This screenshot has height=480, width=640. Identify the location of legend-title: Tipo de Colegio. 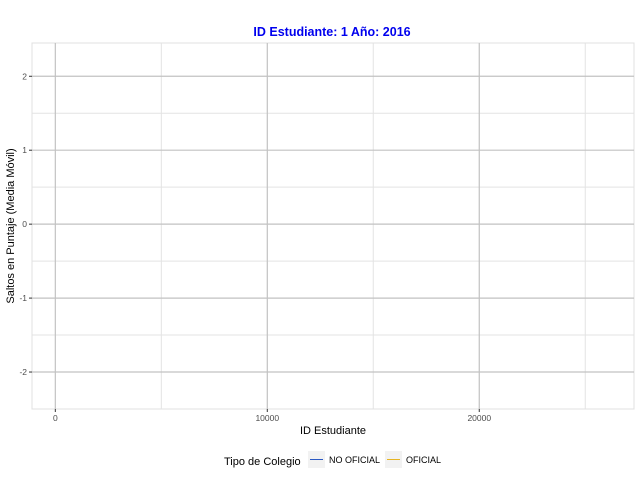
(262, 462).